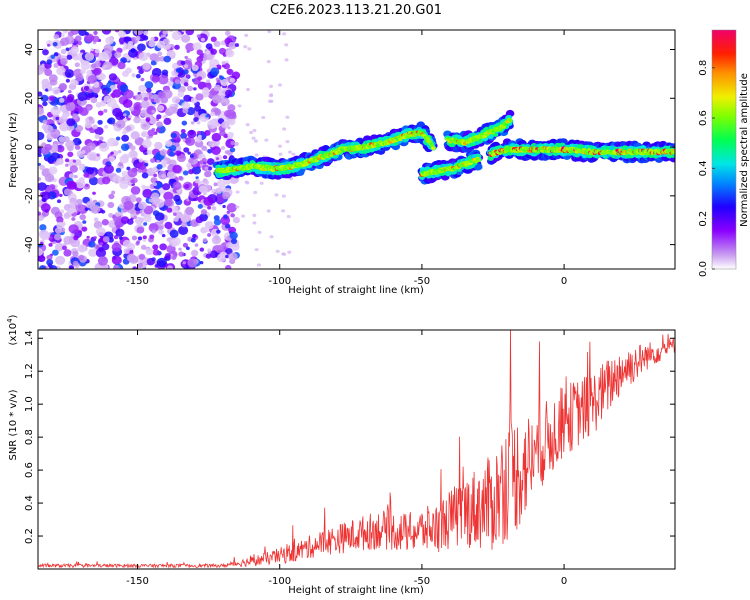  Describe the element at coordinates (137, 581) in the screenshot. I see `x-tick-label: -150` at that location.